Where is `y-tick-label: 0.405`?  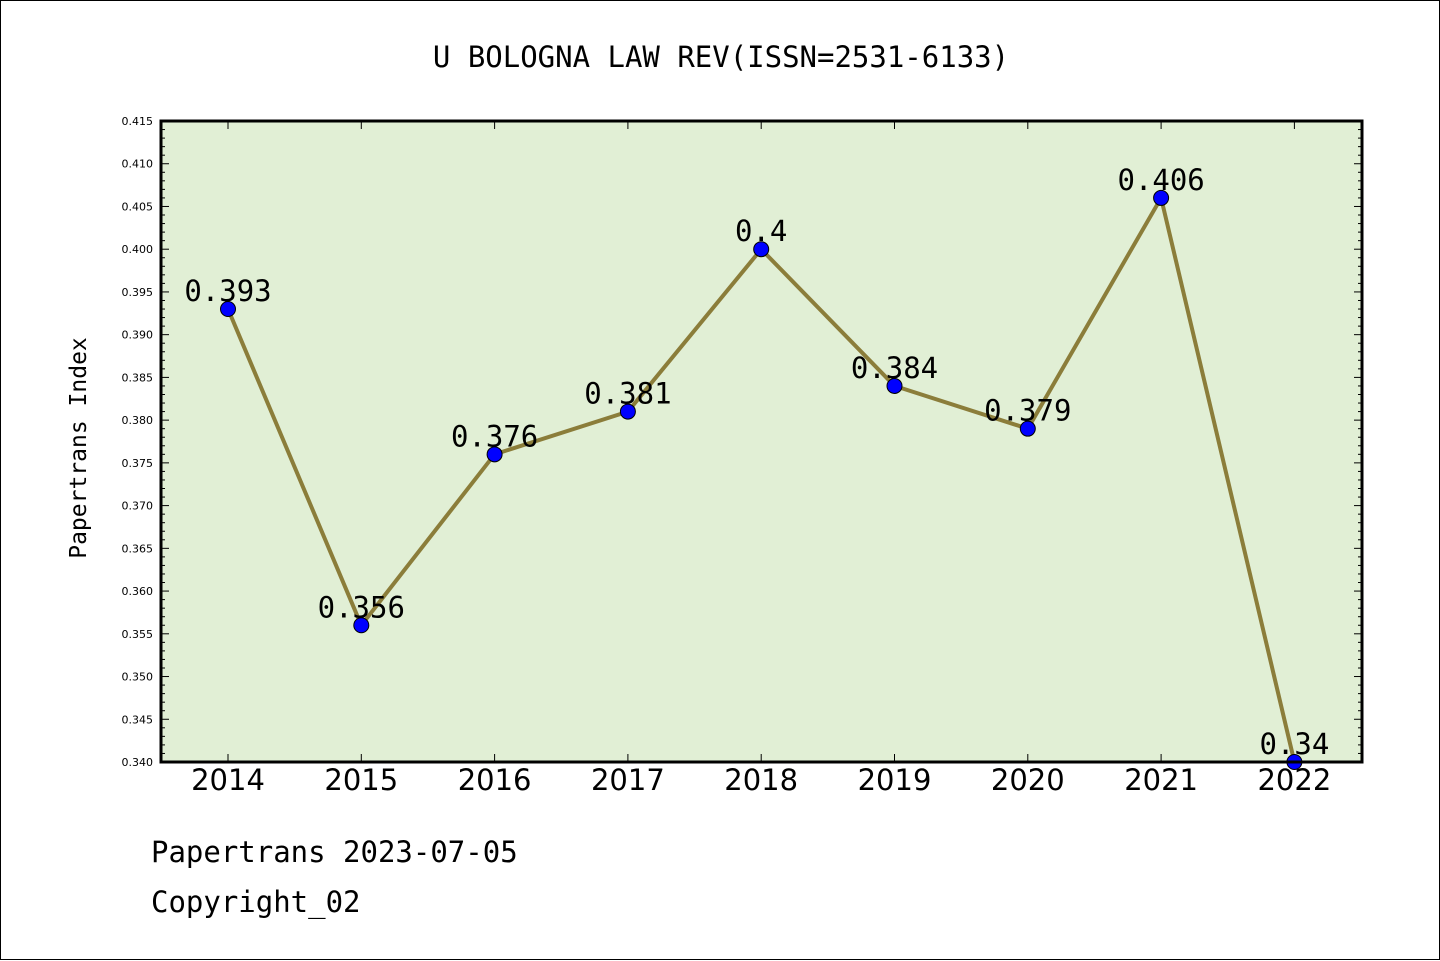 y-tick-label: 0.405 is located at coordinates (138, 206).